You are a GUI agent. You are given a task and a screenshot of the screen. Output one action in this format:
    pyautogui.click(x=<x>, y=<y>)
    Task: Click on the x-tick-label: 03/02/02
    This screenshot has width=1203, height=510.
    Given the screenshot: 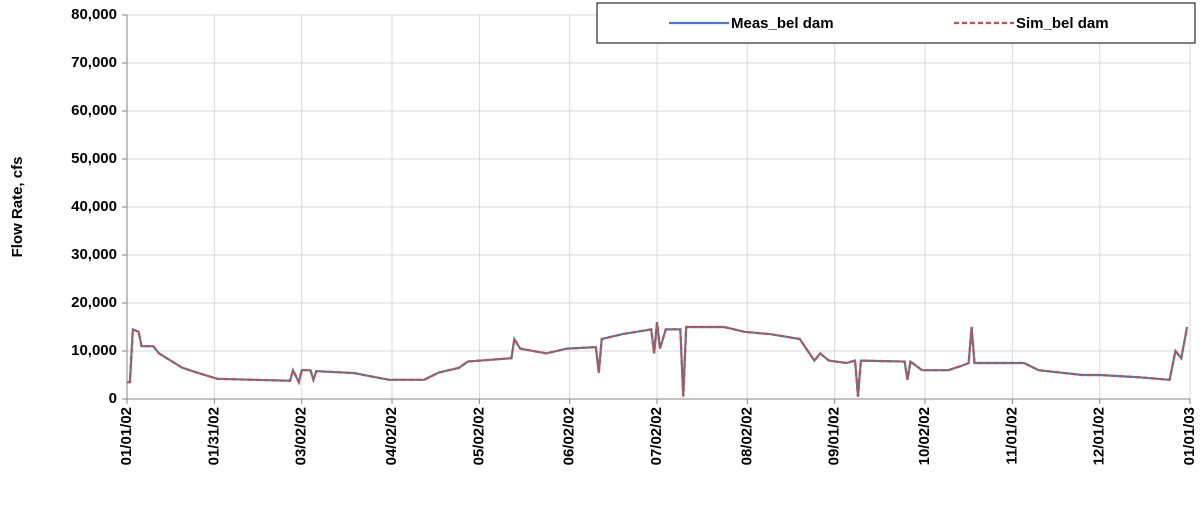 What is the action you would take?
    pyautogui.click(x=301, y=436)
    